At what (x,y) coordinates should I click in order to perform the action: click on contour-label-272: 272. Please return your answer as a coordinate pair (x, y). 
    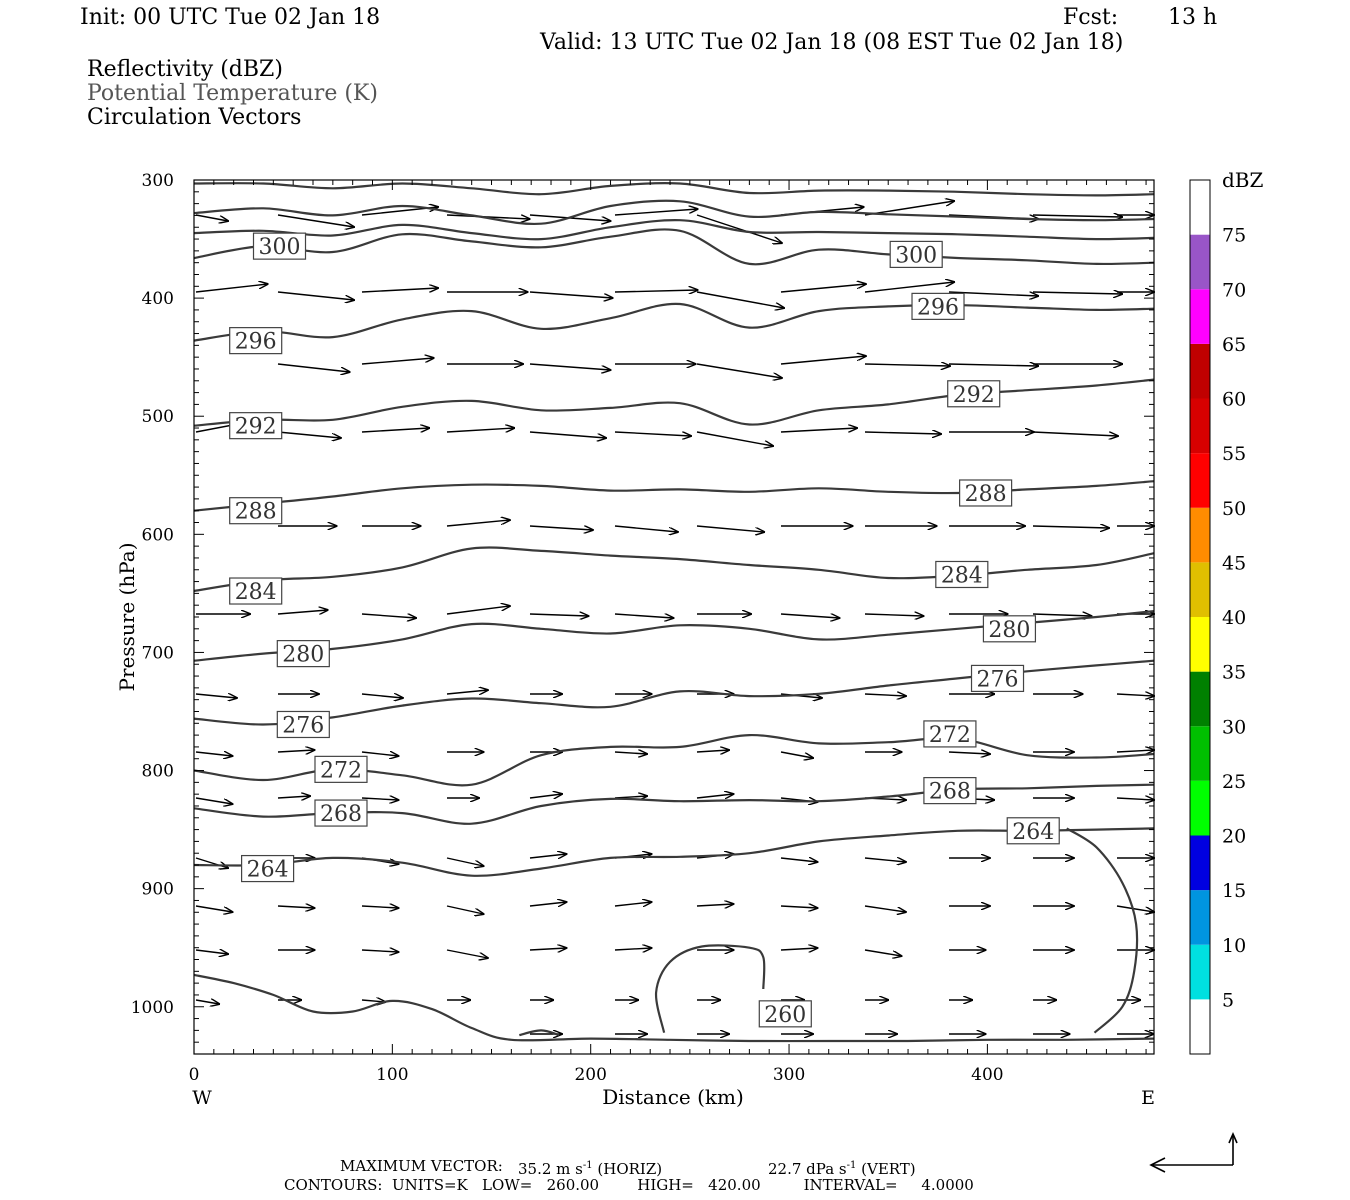
    Looking at the image, I should click on (341, 770).